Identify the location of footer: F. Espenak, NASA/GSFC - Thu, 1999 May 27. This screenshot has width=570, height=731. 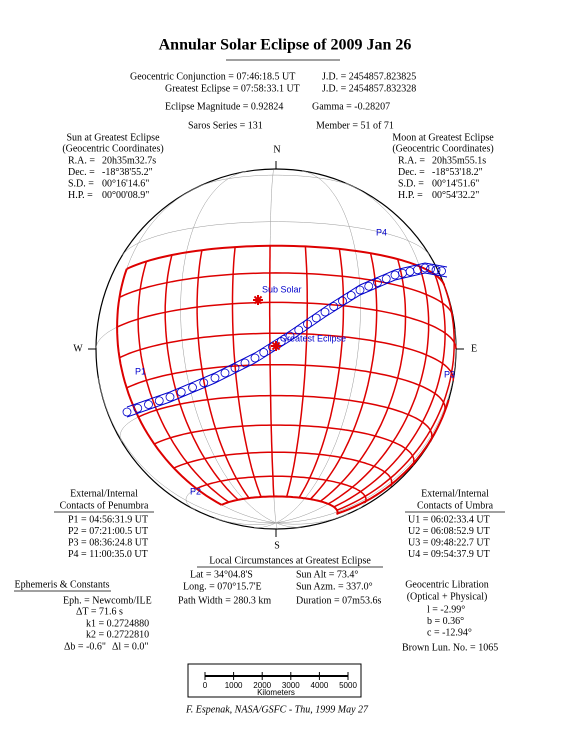
(277, 709).